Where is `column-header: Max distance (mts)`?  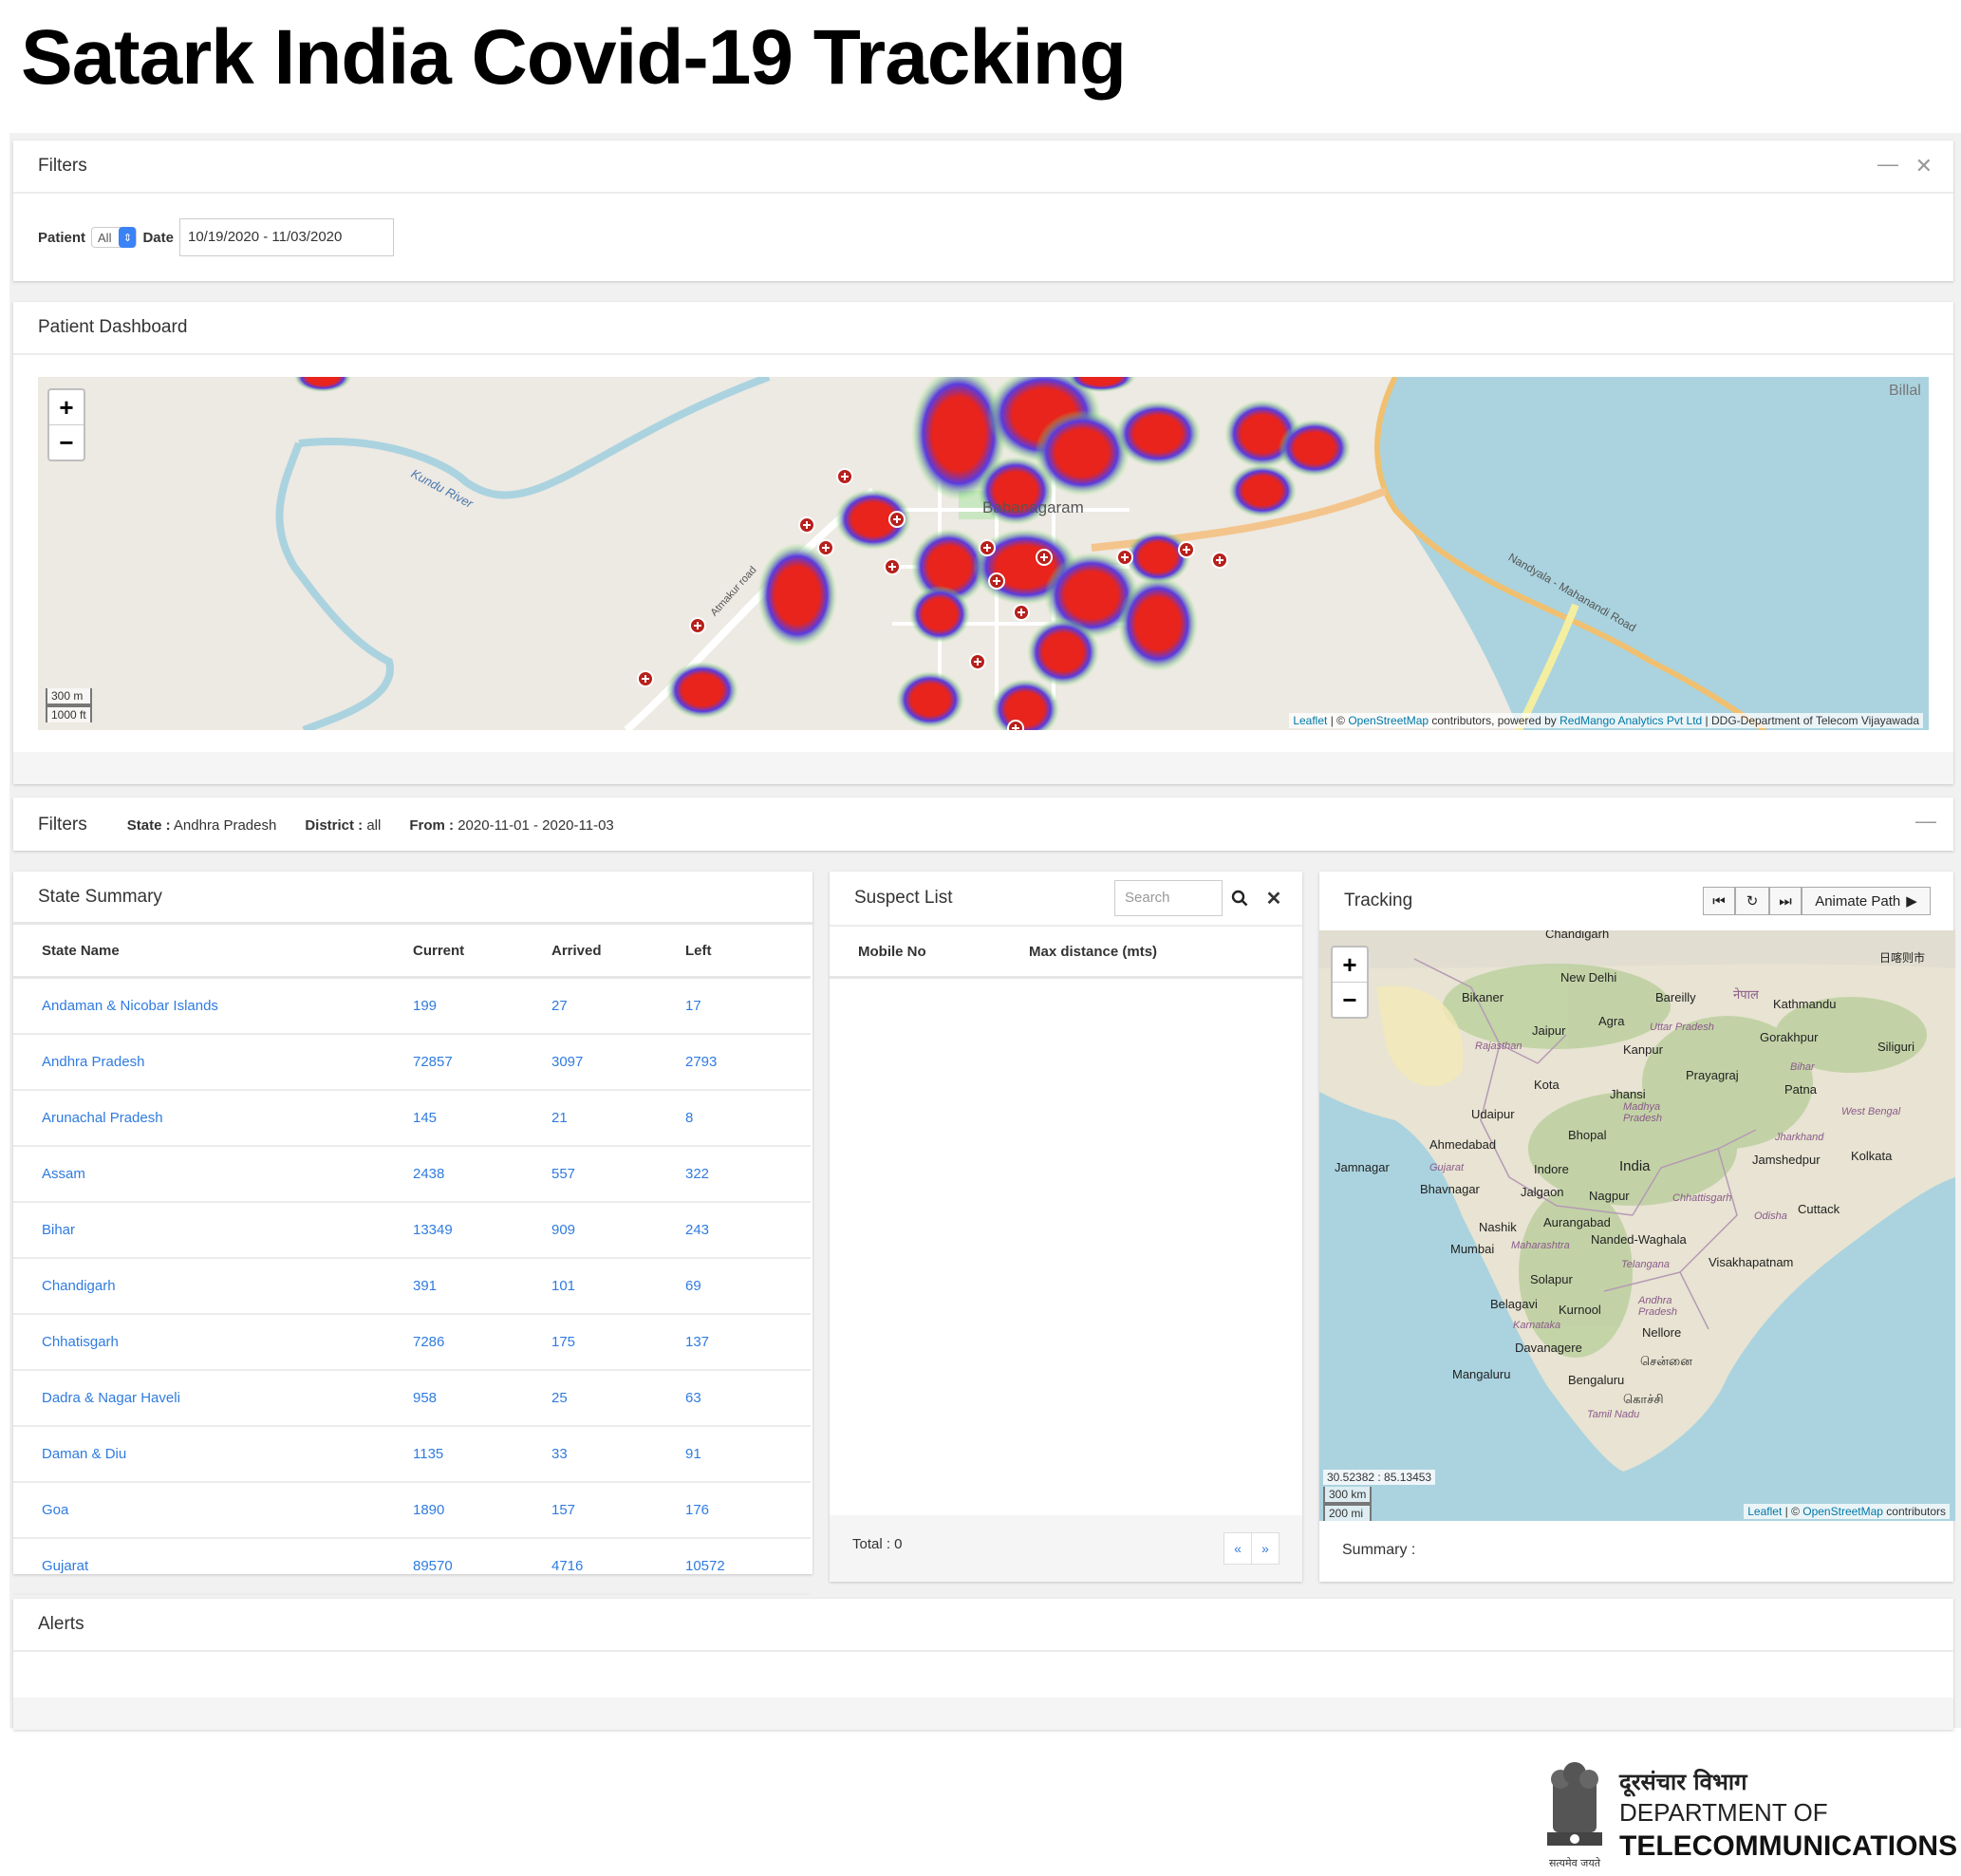
column-header: Max distance (mts) is located at coordinates (1093, 951).